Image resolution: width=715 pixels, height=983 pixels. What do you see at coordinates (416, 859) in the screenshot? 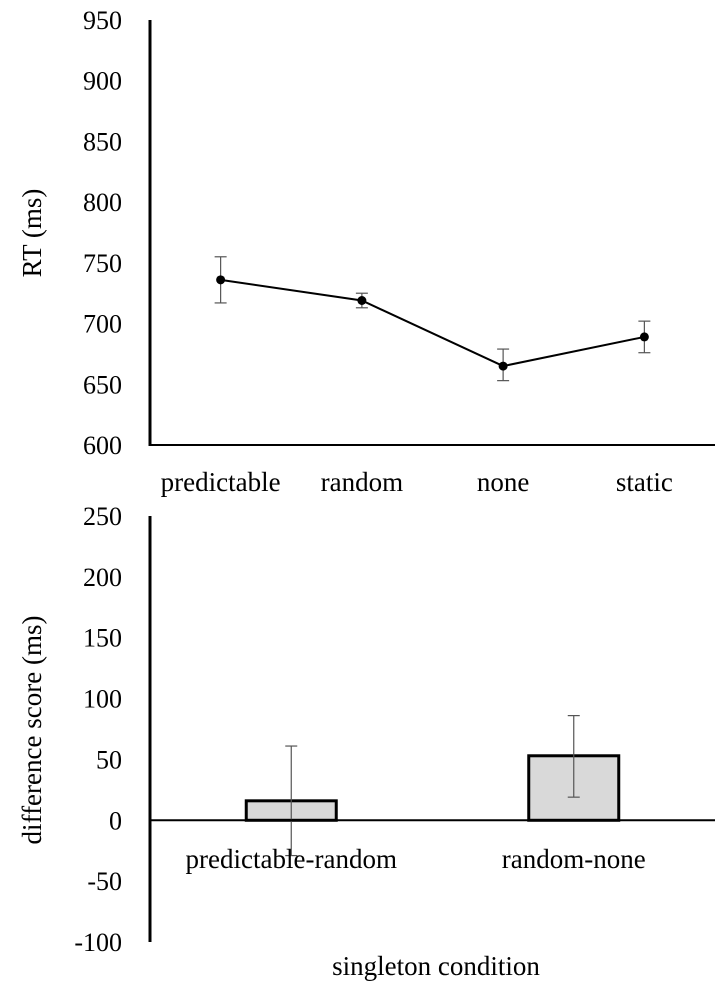
I see `bottom-x-tick-labels: predictable-random random-none` at bounding box center [416, 859].